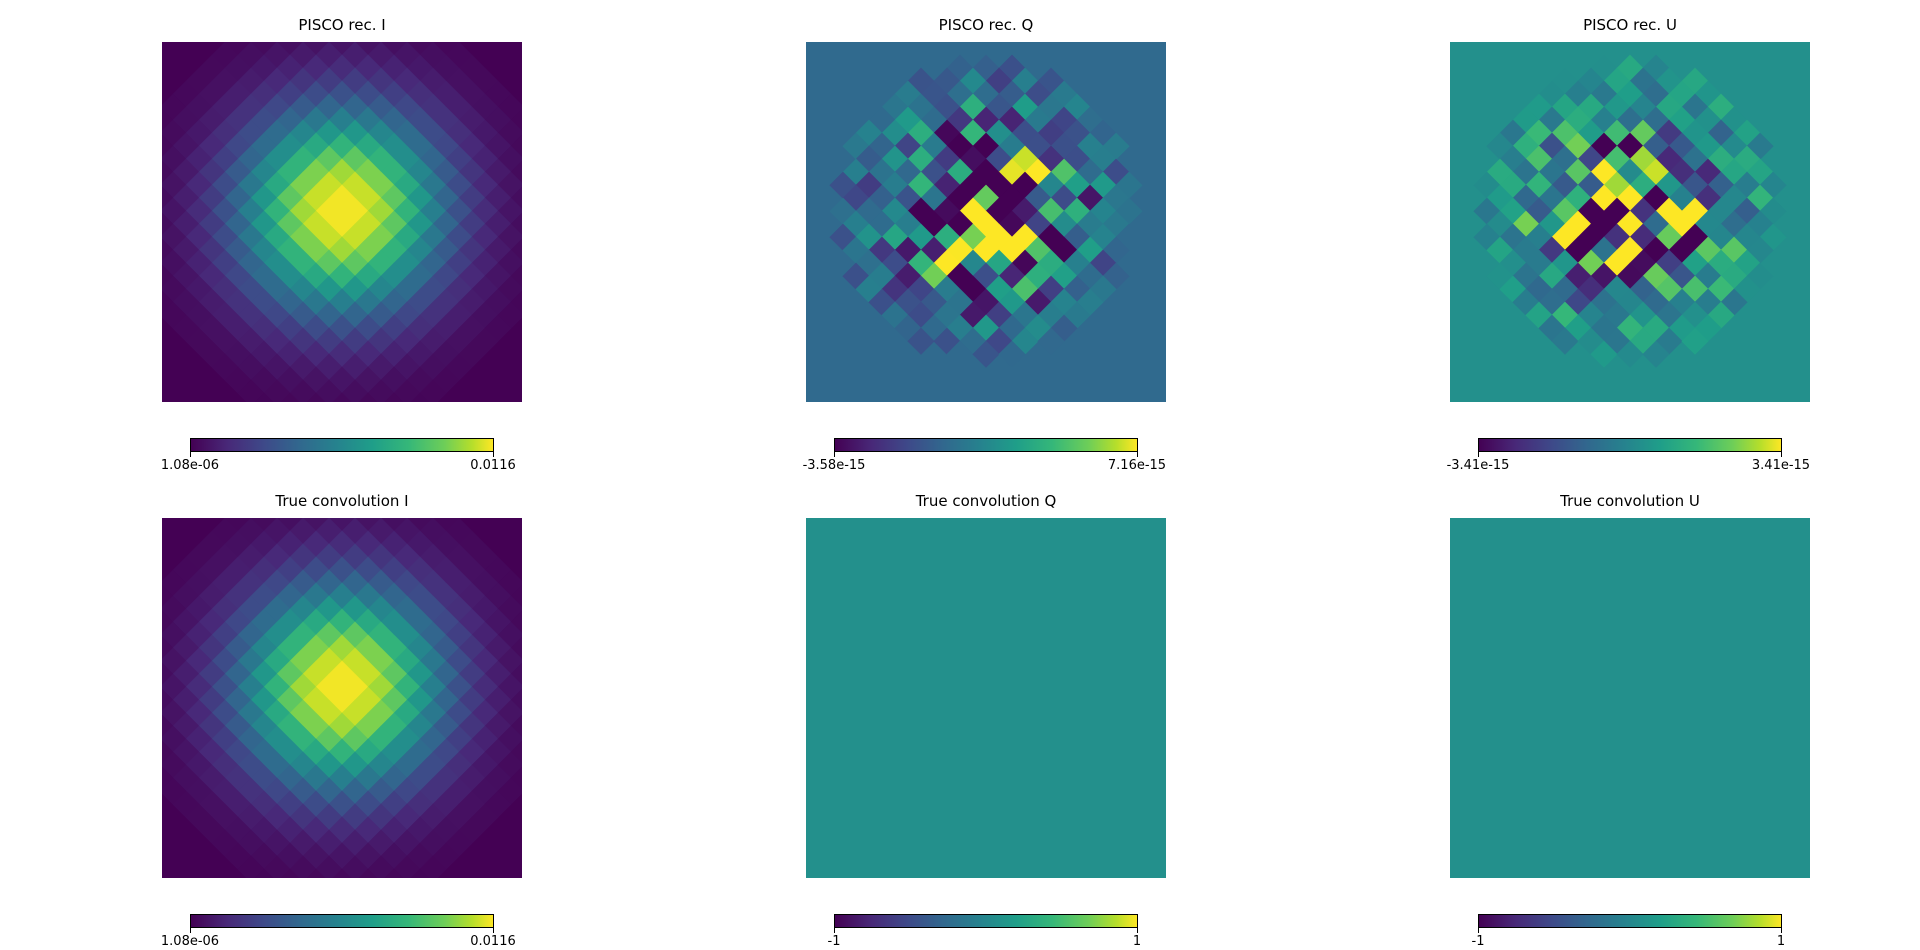 Image resolution: width=1920 pixels, height=950 pixels. What do you see at coordinates (1630, 25) in the screenshot?
I see `panel-title: PISCO rec. U` at bounding box center [1630, 25].